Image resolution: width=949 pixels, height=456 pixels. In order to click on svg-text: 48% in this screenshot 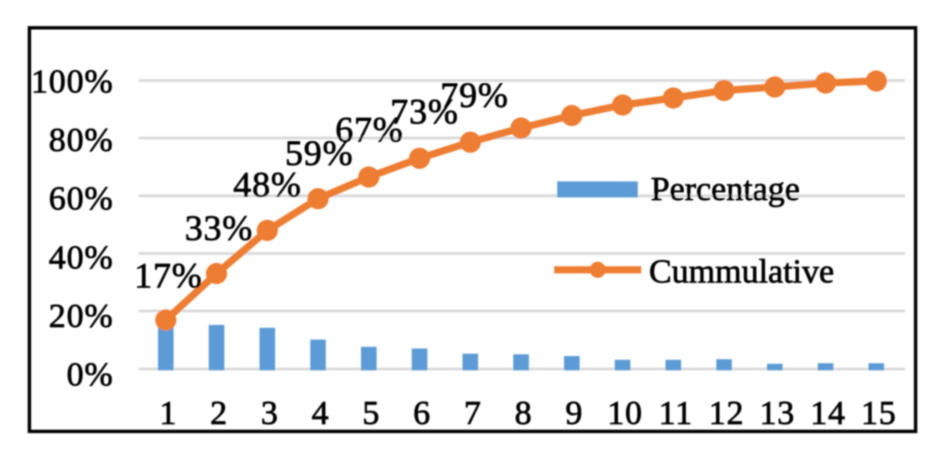, I will do `click(267, 185)`.